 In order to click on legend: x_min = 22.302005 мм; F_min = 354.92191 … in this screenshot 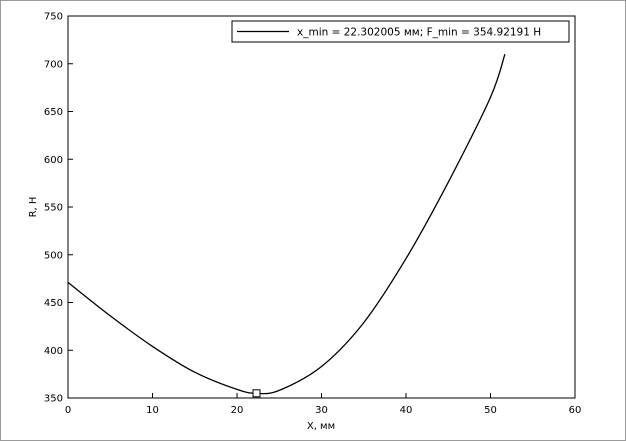, I will do `click(400, 31)`.